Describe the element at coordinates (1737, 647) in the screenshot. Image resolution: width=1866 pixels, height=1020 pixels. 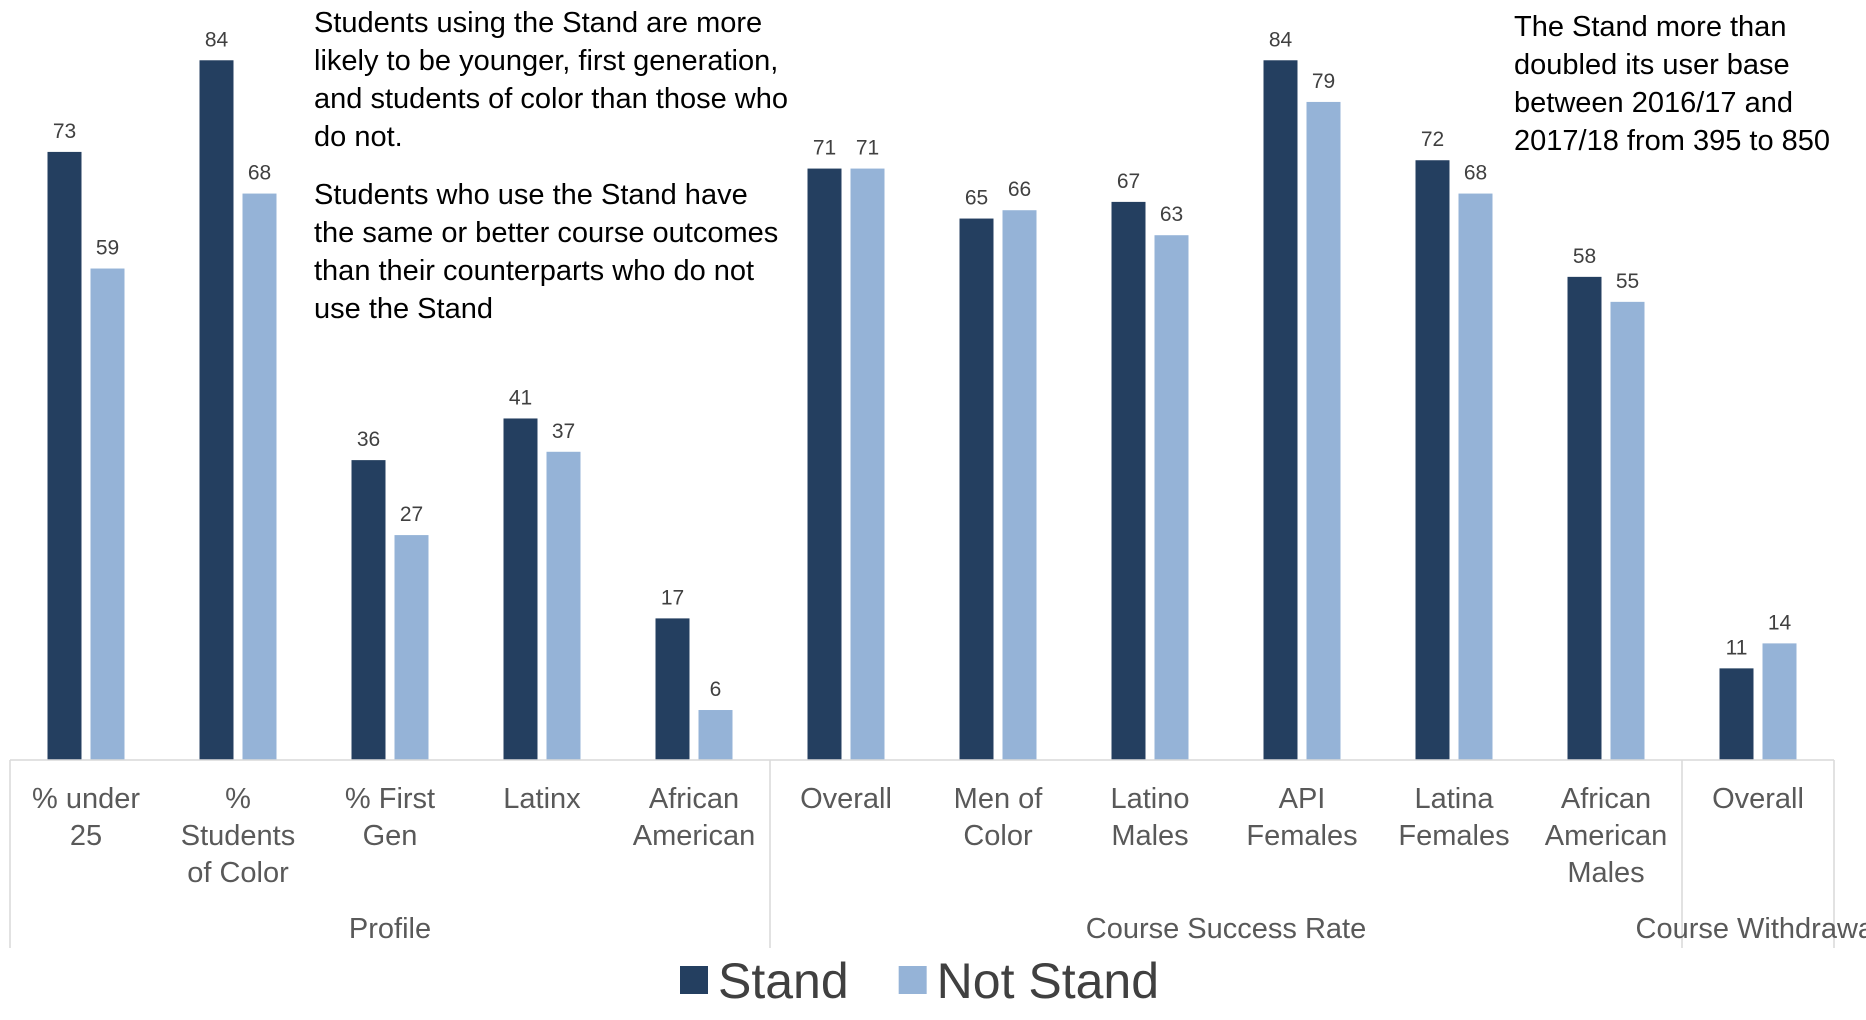
I see `value-label-stand-11: 11` at that location.